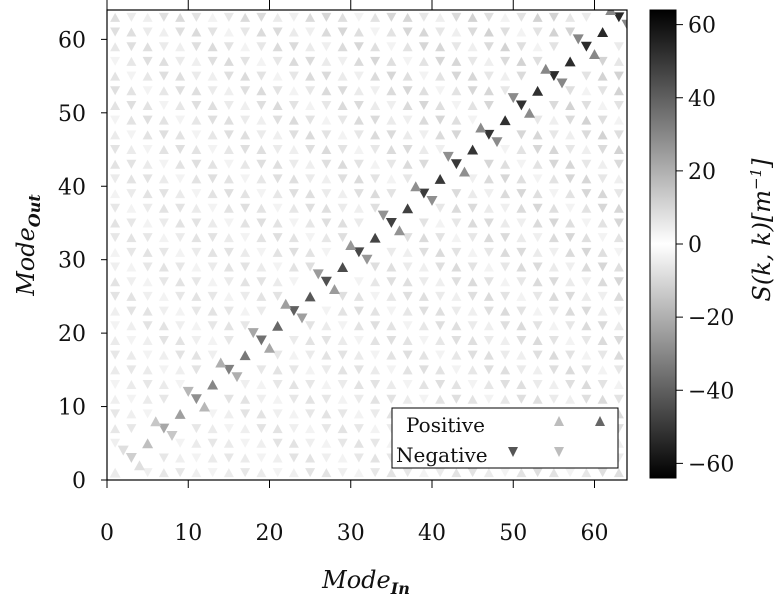  What do you see at coordinates (702, 26) in the screenshot?
I see `colorbar-tick-label: 60` at bounding box center [702, 26].